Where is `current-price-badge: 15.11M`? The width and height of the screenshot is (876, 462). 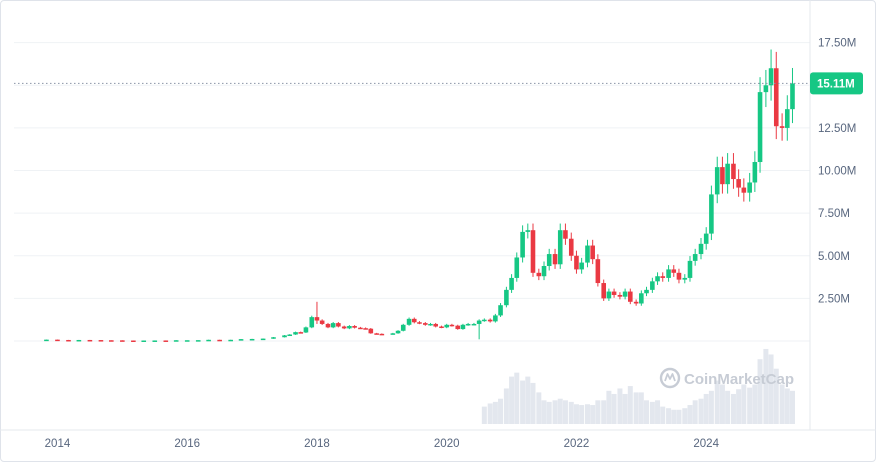
current-price-badge: 15.11M is located at coordinates (836, 83).